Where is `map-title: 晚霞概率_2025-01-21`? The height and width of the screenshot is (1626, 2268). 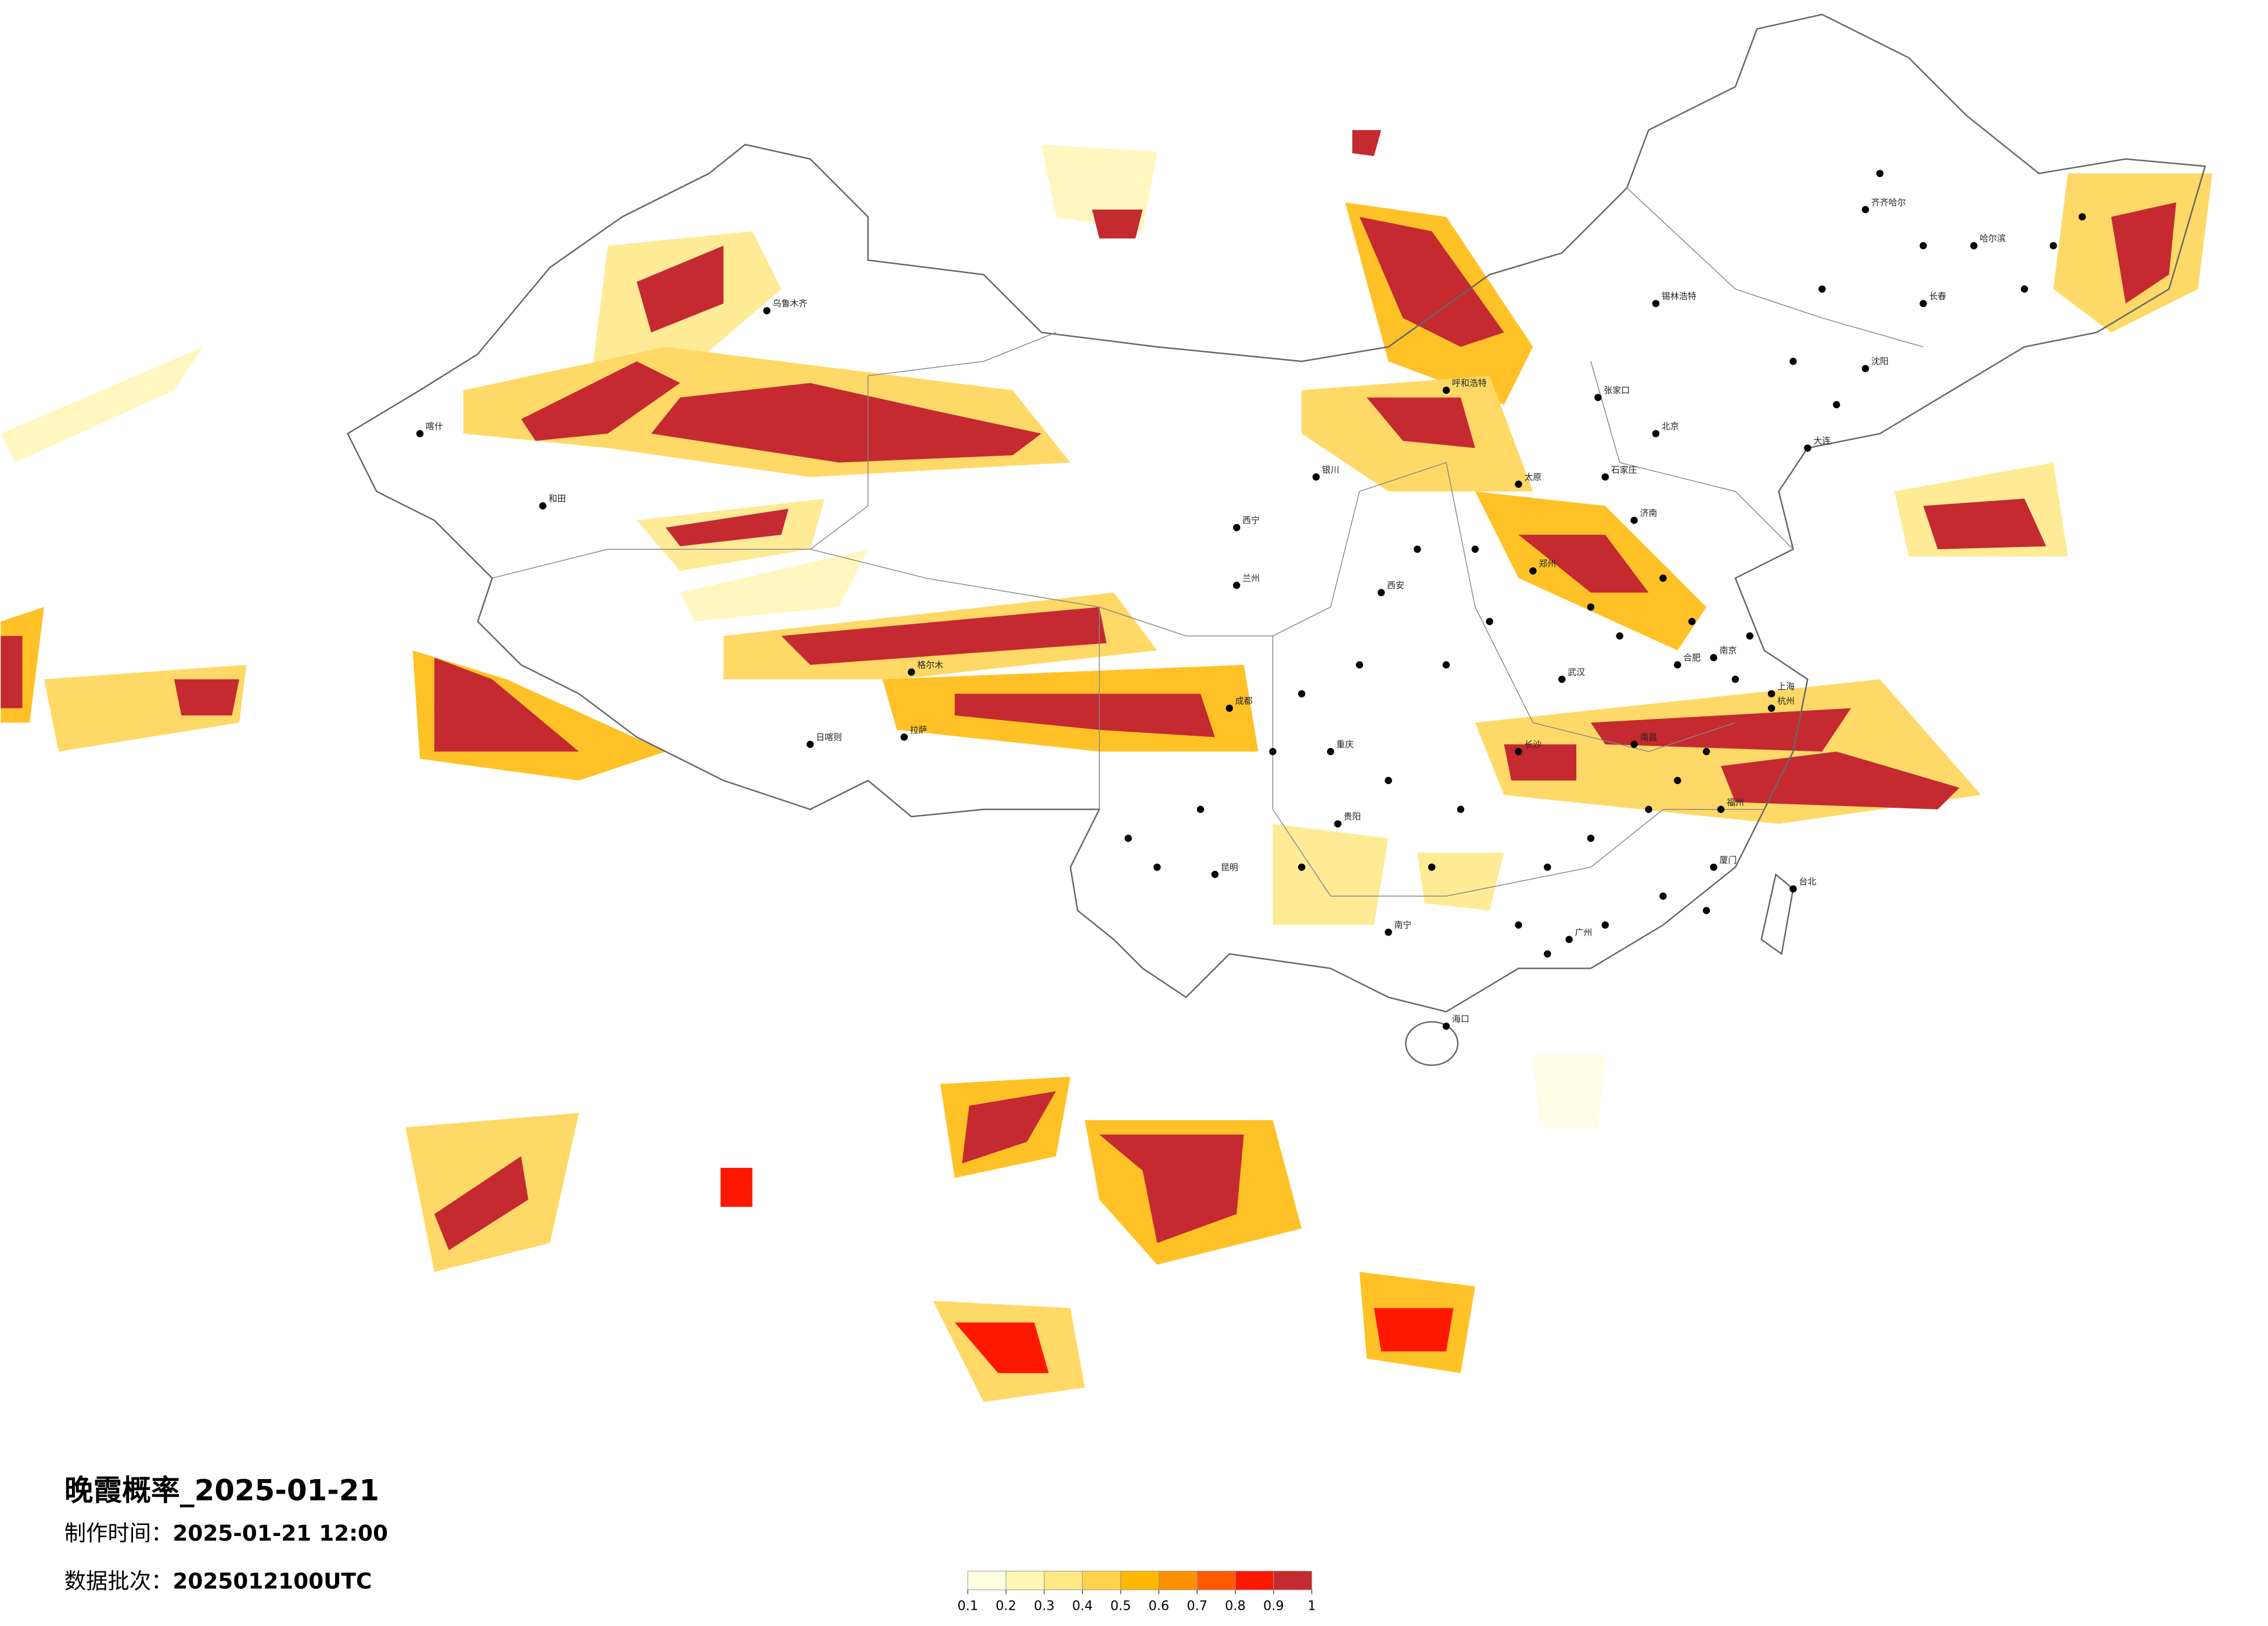 map-title: 晚霞概率_2025-01-21 is located at coordinates (221, 1490).